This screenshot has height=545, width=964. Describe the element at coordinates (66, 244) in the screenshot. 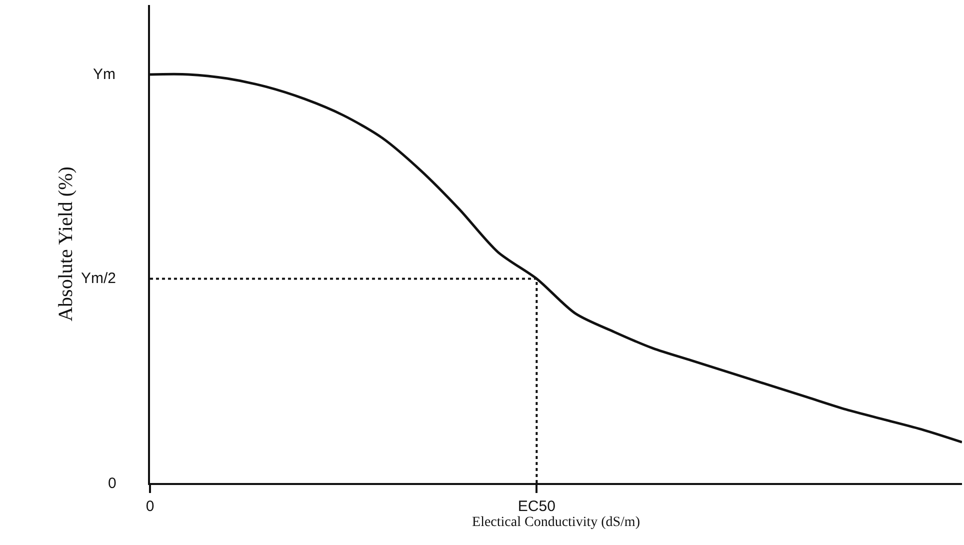

I see `y-axis-title: Absolute Yield (%)` at that location.